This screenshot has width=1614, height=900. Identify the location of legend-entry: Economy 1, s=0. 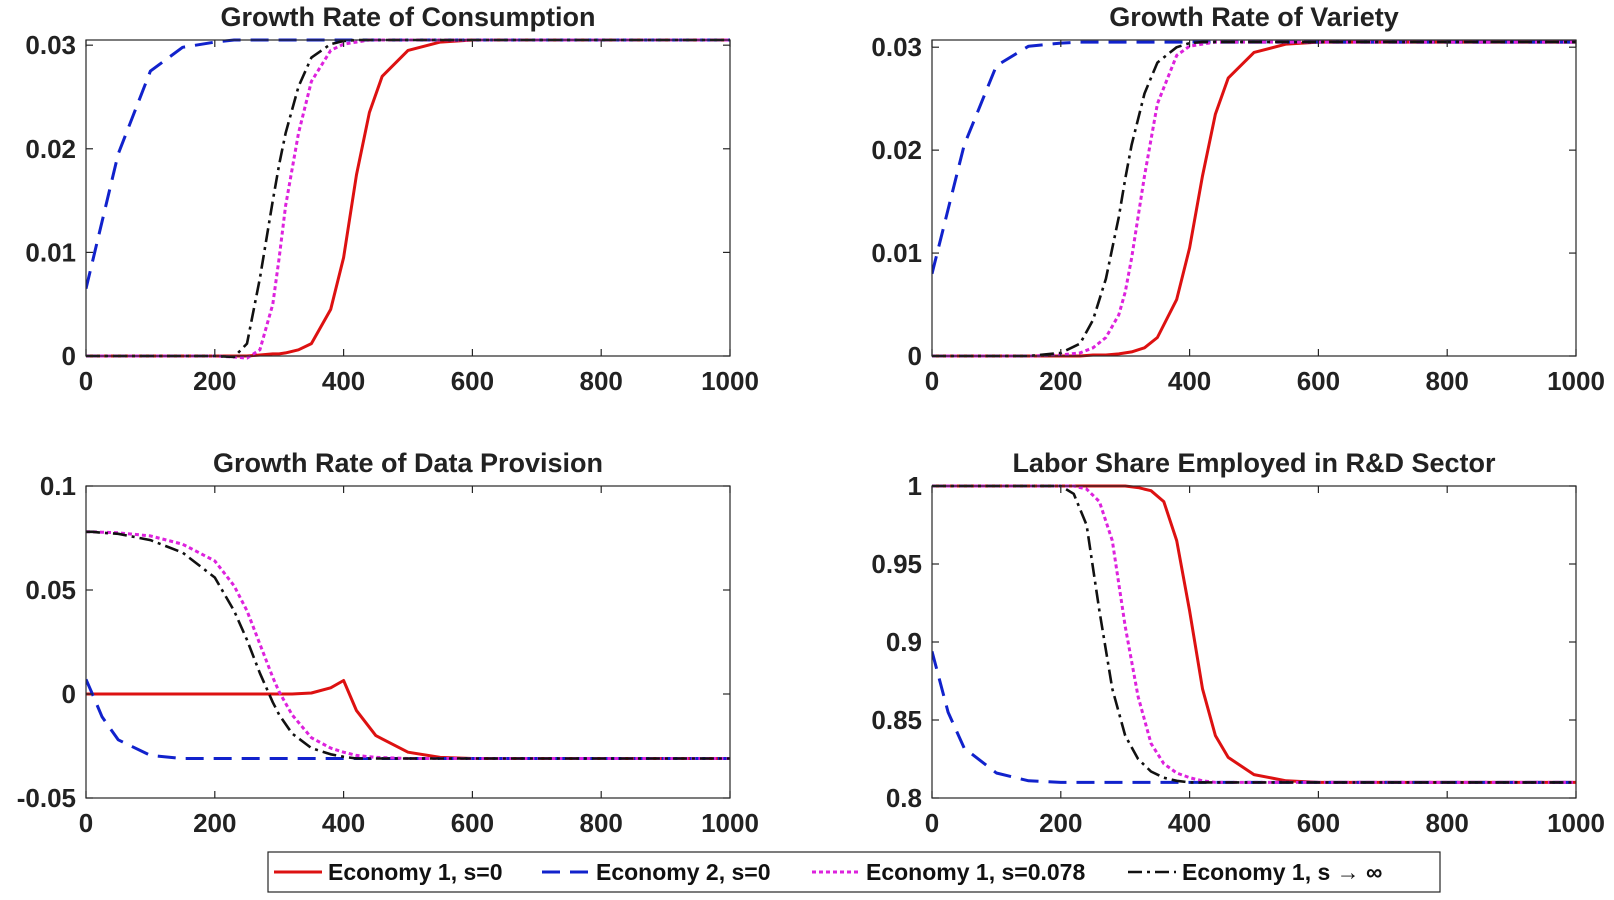
(388, 872).